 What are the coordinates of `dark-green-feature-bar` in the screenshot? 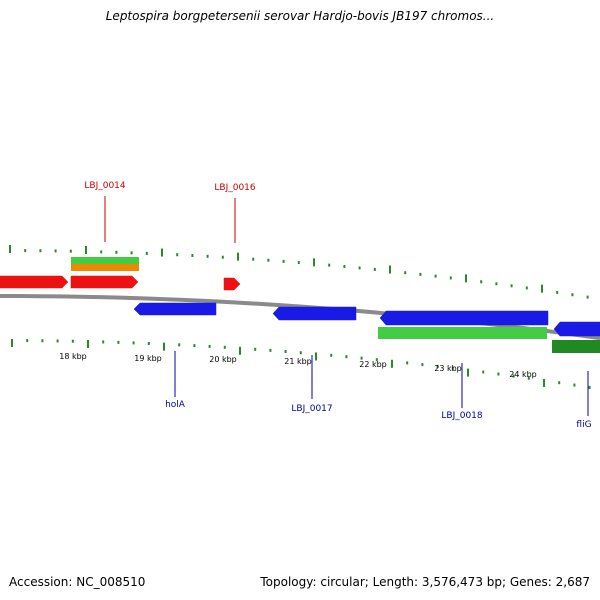 It's located at (576, 346).